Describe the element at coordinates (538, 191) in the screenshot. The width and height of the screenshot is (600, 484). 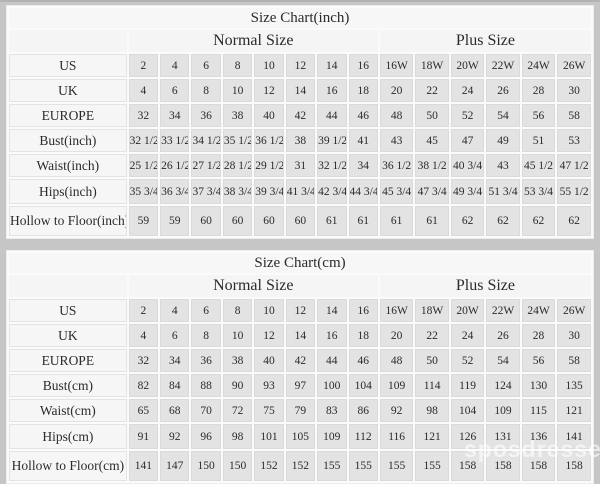
I see `size-cell: 53 3/4` at that location.